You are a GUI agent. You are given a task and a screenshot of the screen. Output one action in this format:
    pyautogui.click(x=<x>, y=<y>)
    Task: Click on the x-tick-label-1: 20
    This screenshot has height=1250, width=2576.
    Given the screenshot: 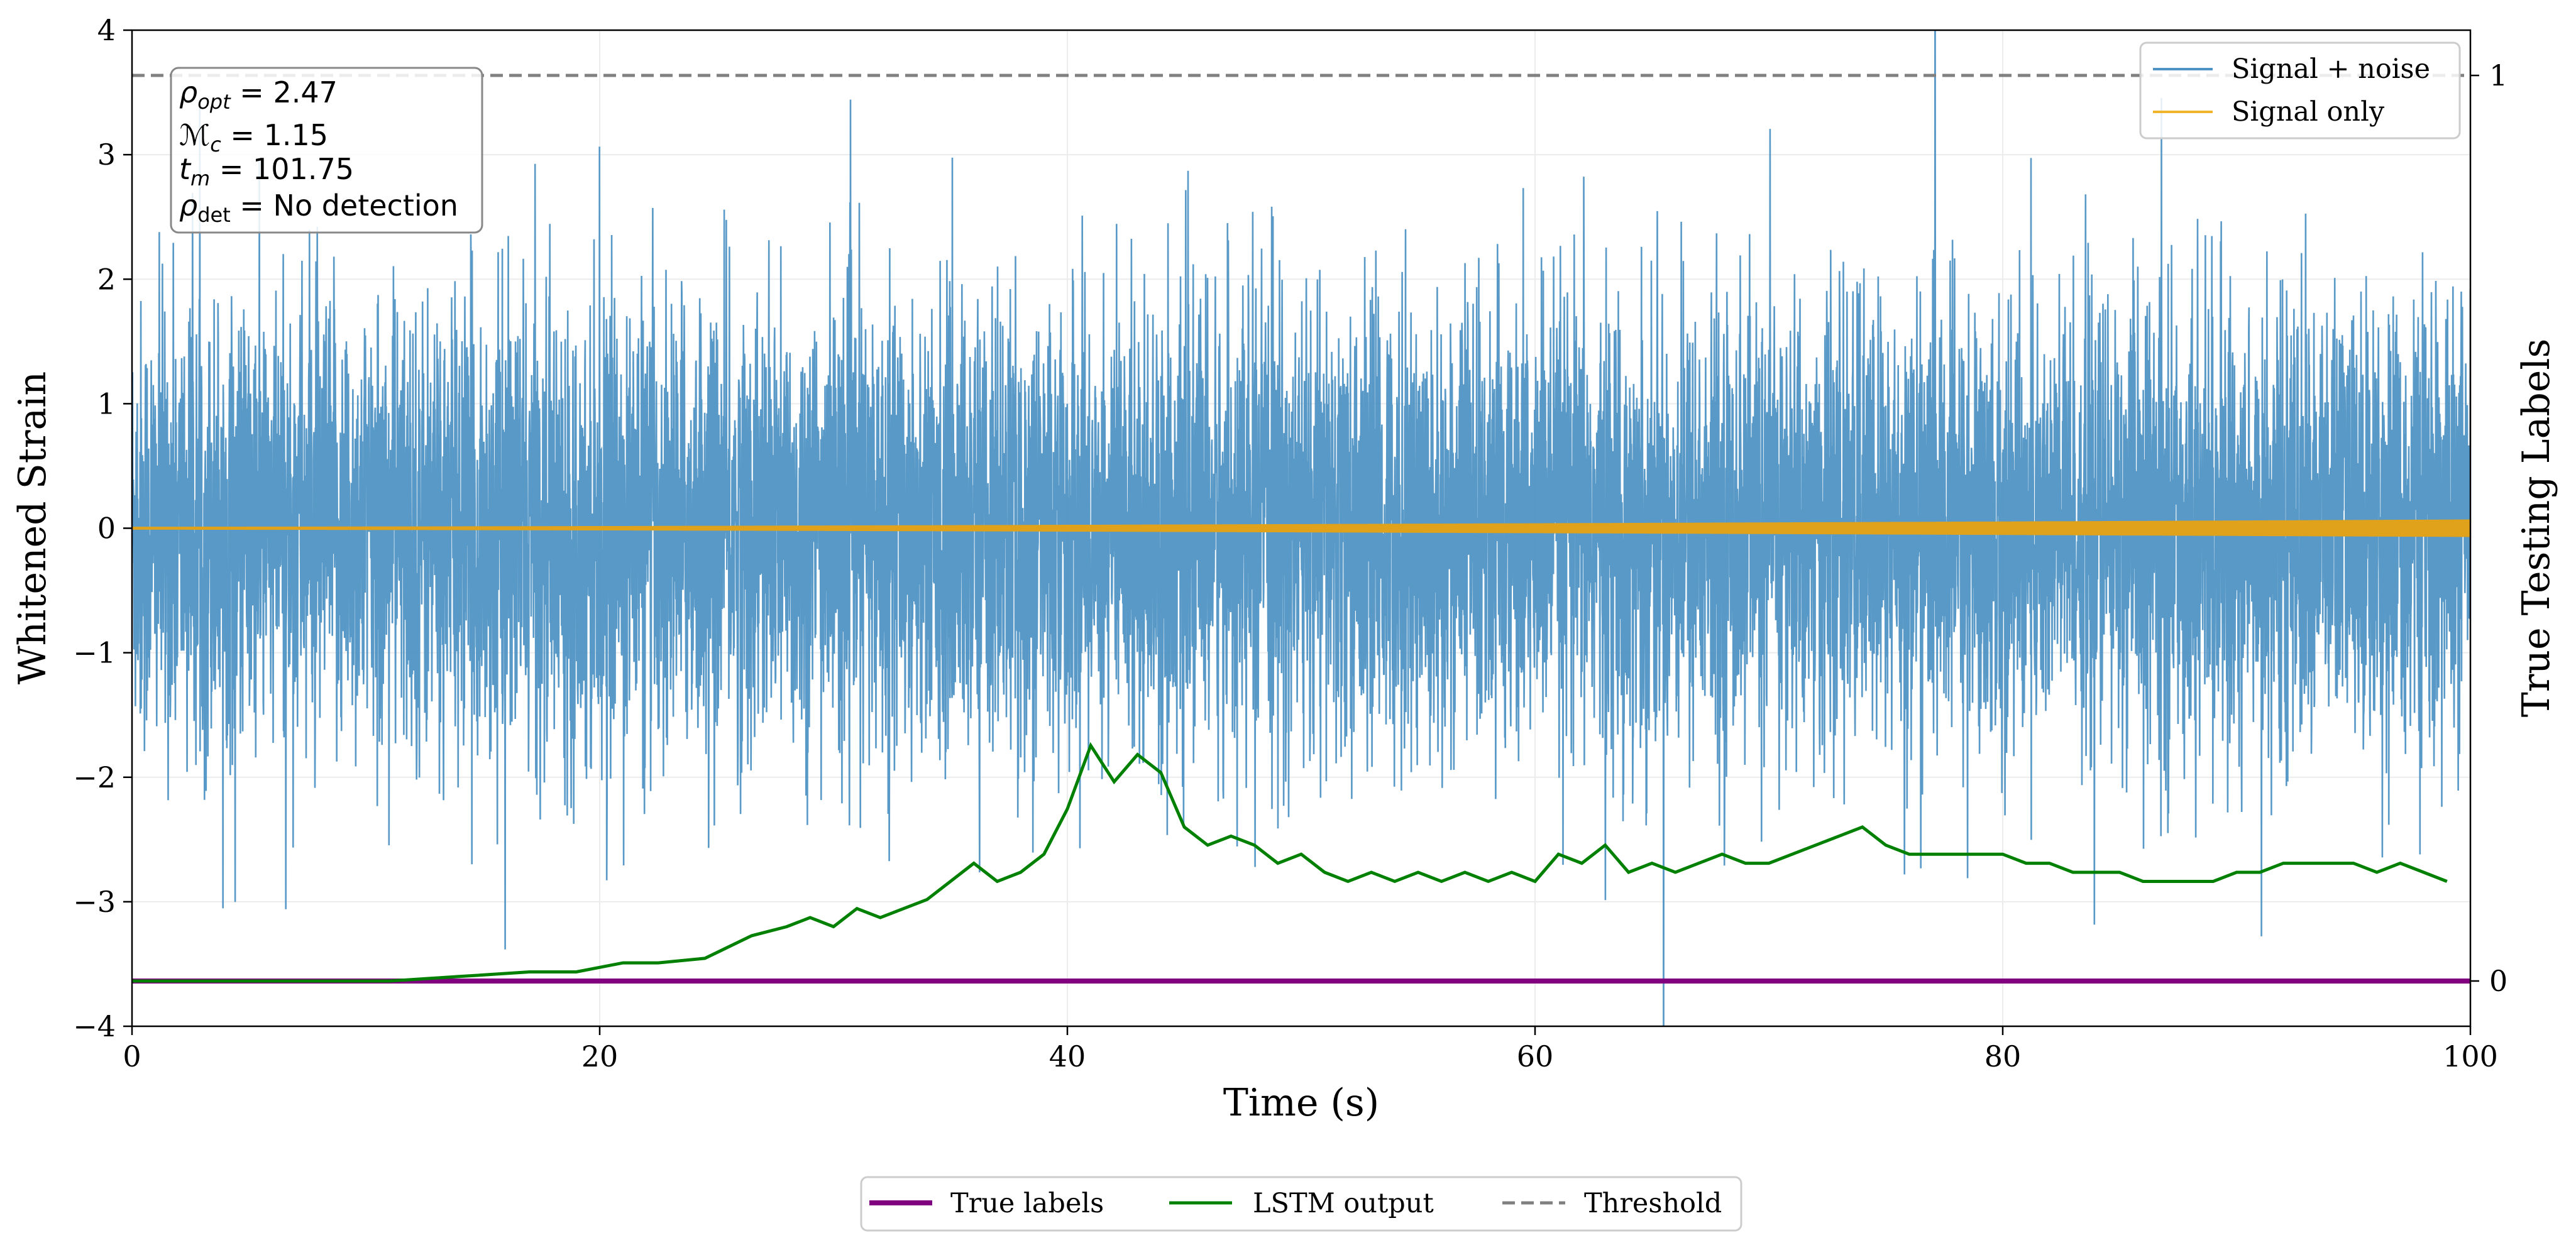 What is the action you would take?
    pyautogui.click(x=600, y=1056)
    